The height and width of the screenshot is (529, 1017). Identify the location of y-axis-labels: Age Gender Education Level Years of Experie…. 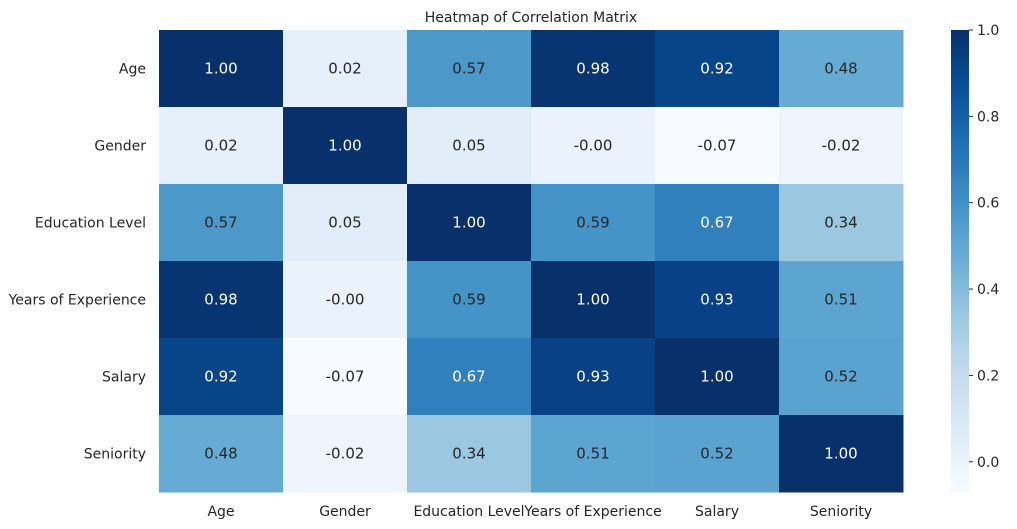
(77, 262).